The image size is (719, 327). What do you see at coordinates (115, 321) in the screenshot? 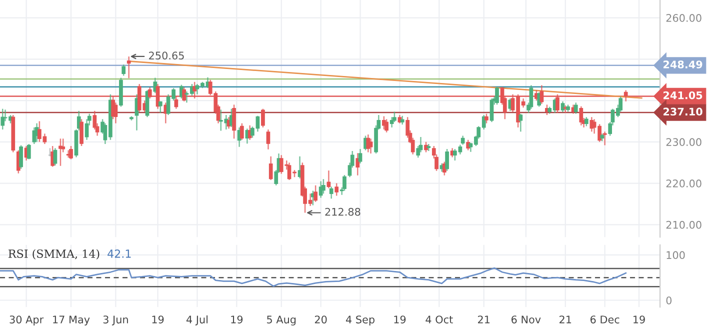
I see `x-tick-label: 3 Jun` at bounding box center [115, 321].